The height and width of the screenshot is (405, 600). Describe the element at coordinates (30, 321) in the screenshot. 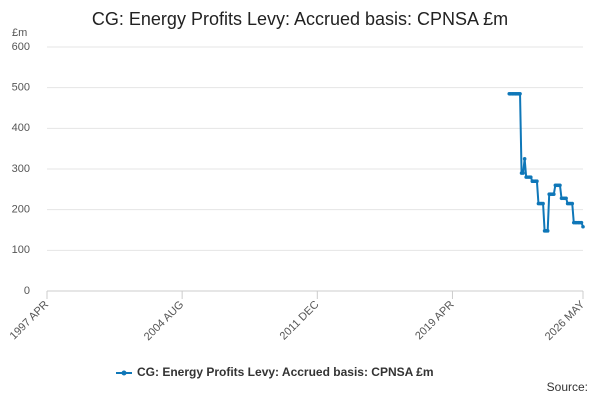

I see `x-tick-label: 1997 APR` at that location.